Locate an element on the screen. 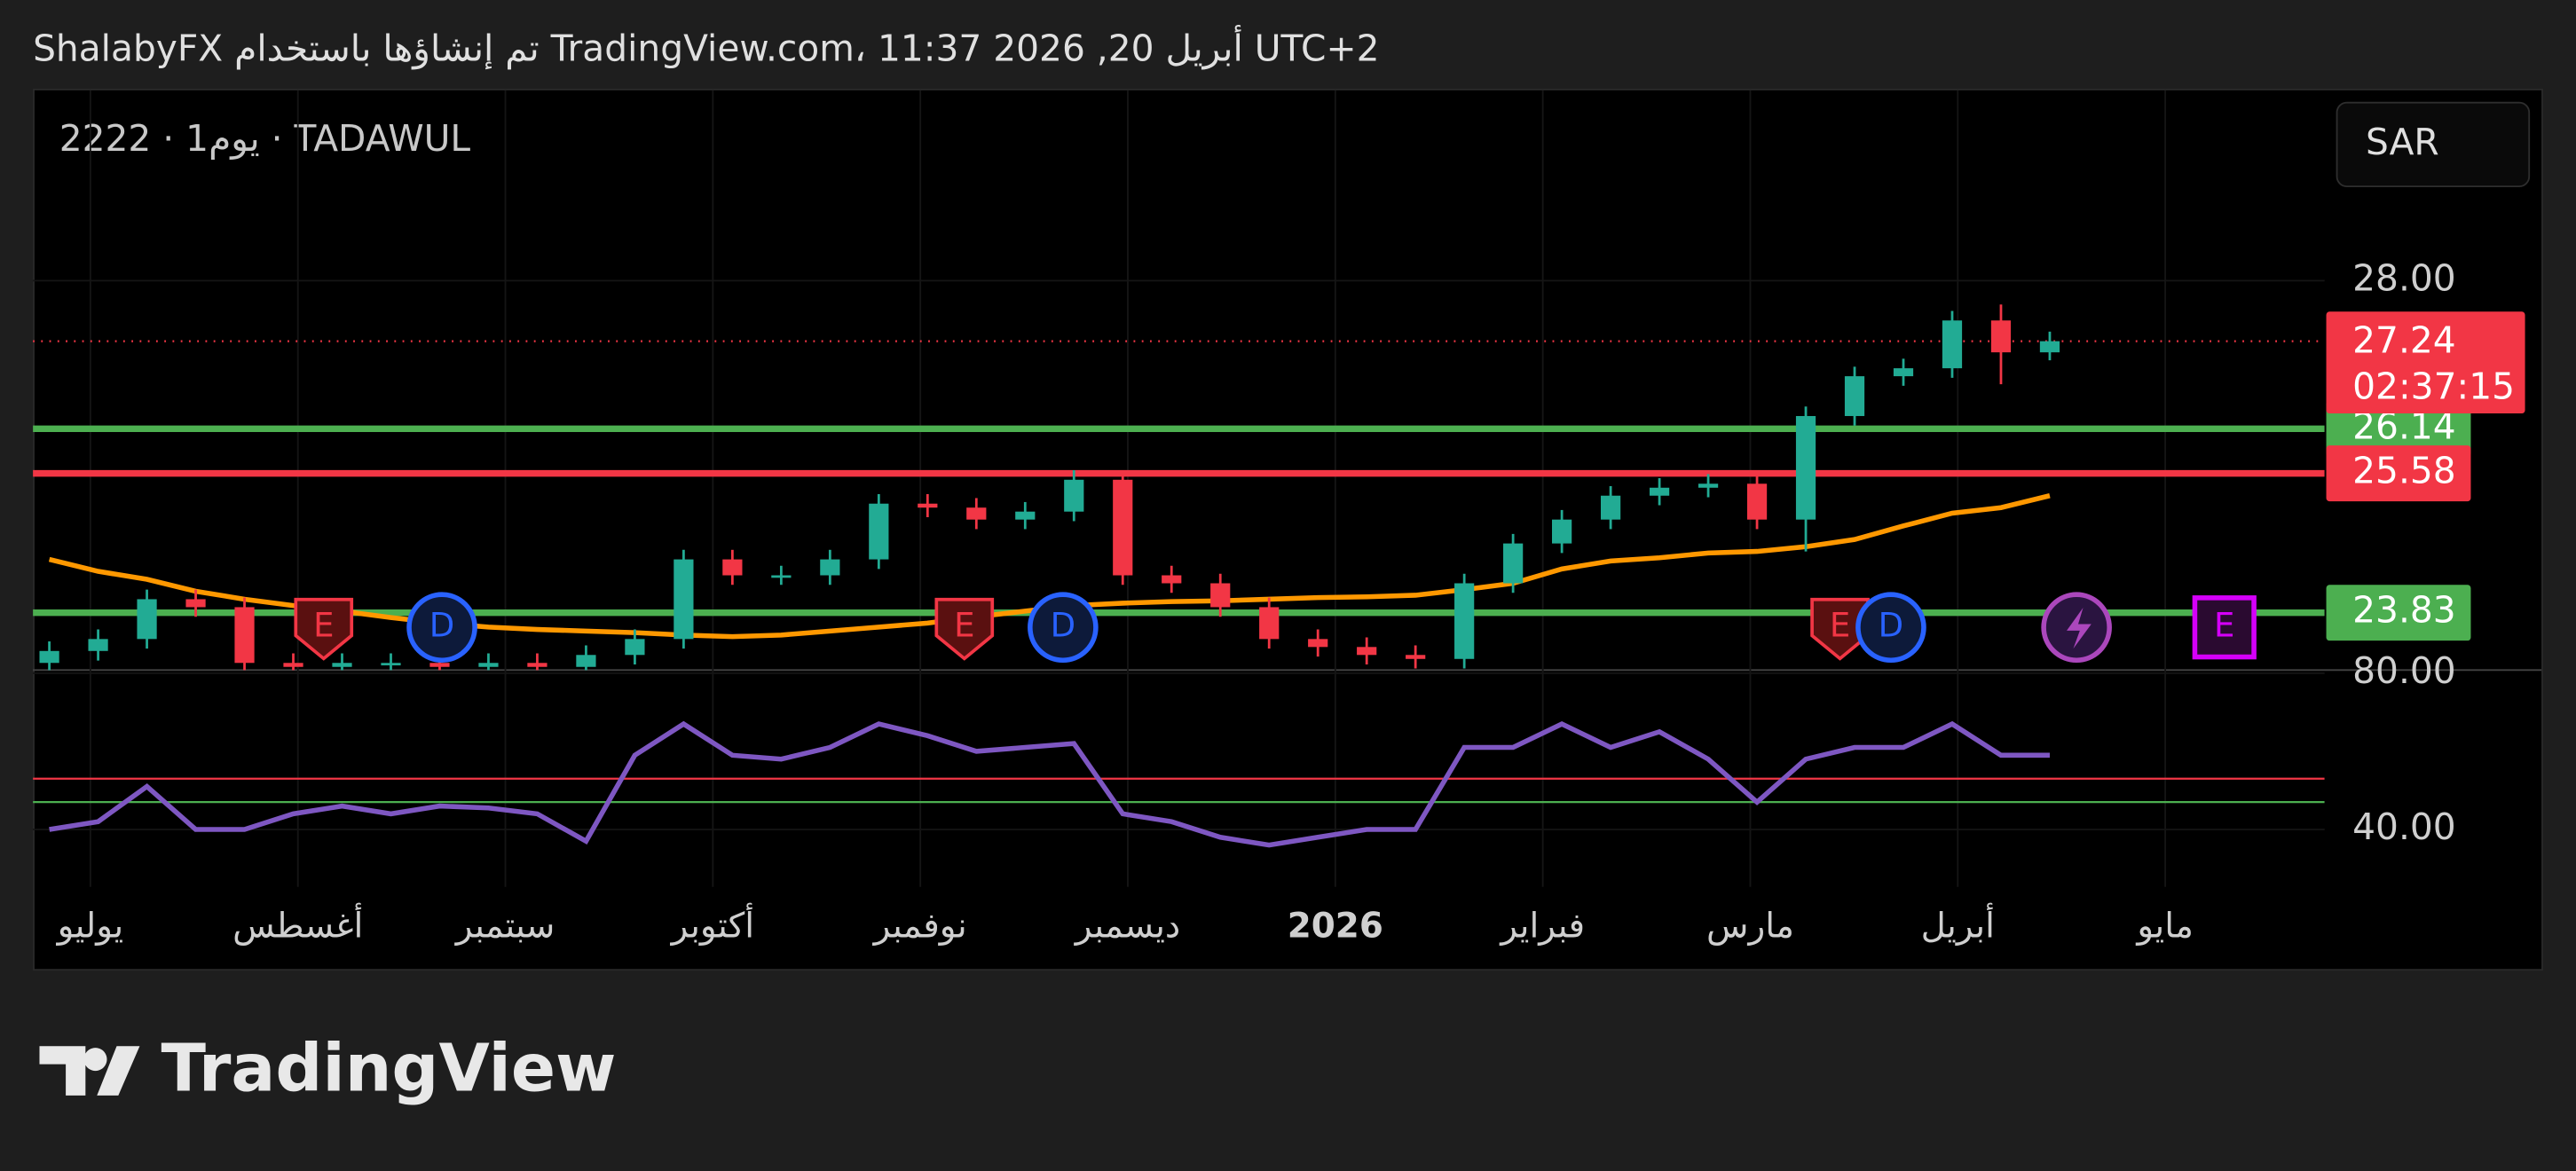 This screenshot has width=2576, height=1171. lightning is located at coordinates (2080, 628).